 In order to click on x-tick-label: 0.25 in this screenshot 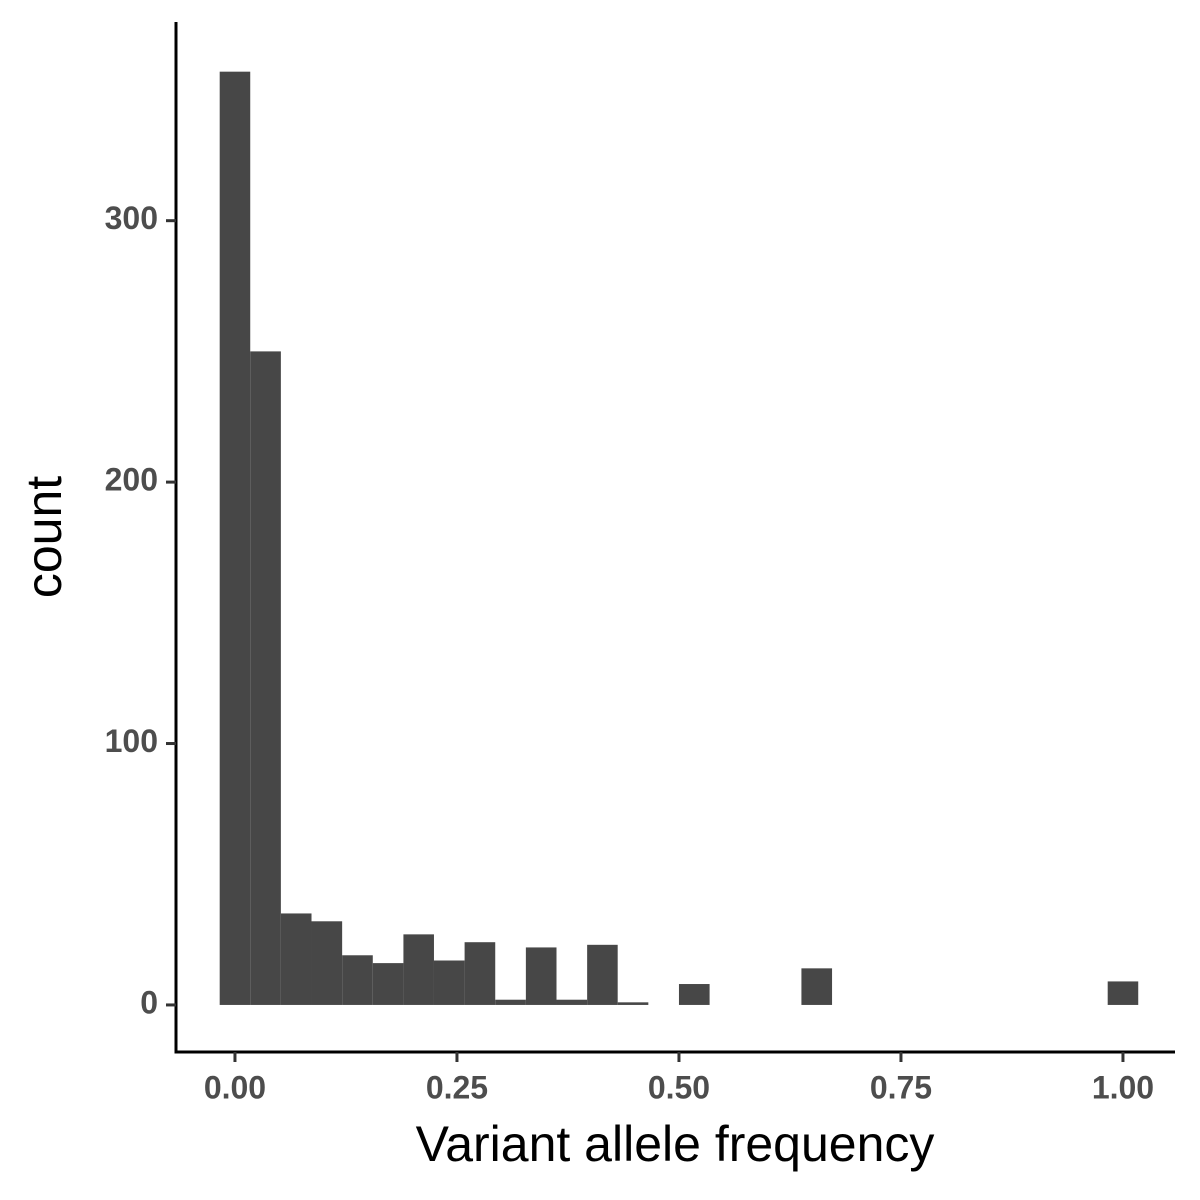, I will do `click(457, 1087)`.